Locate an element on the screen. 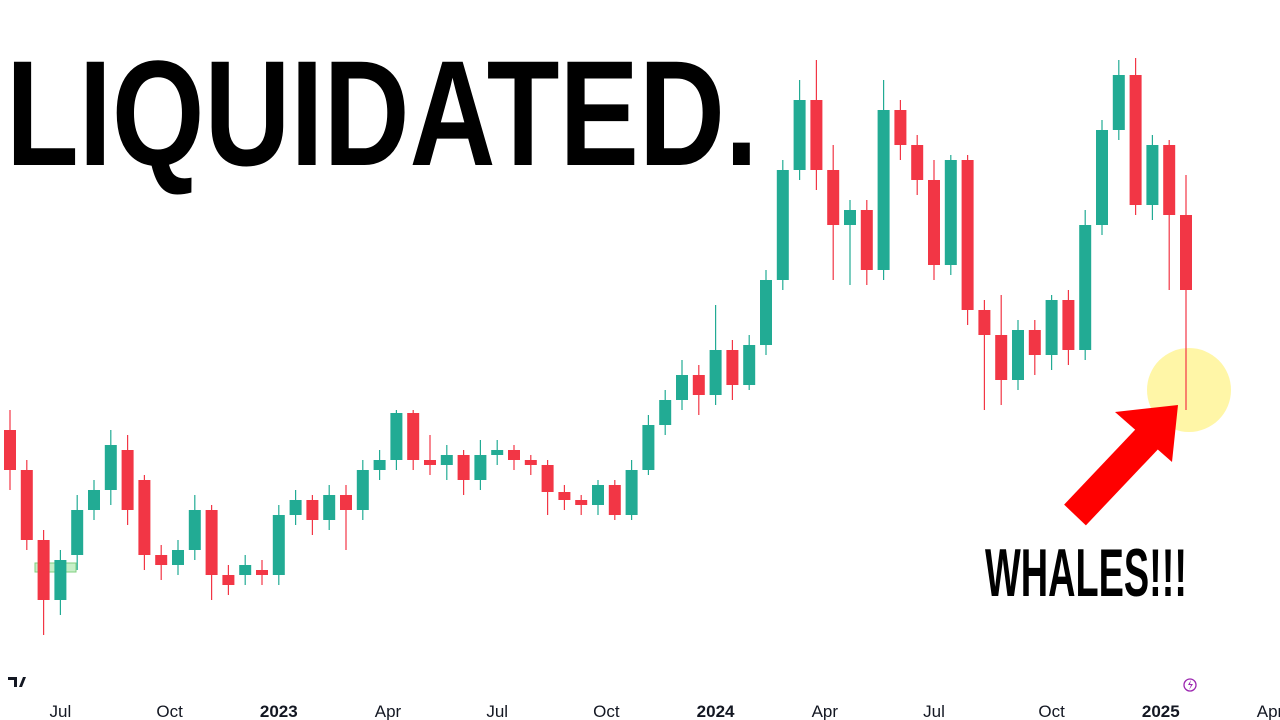 This screenshot has width=1280, height=720. arrow is located at coordinates (1121, 465).